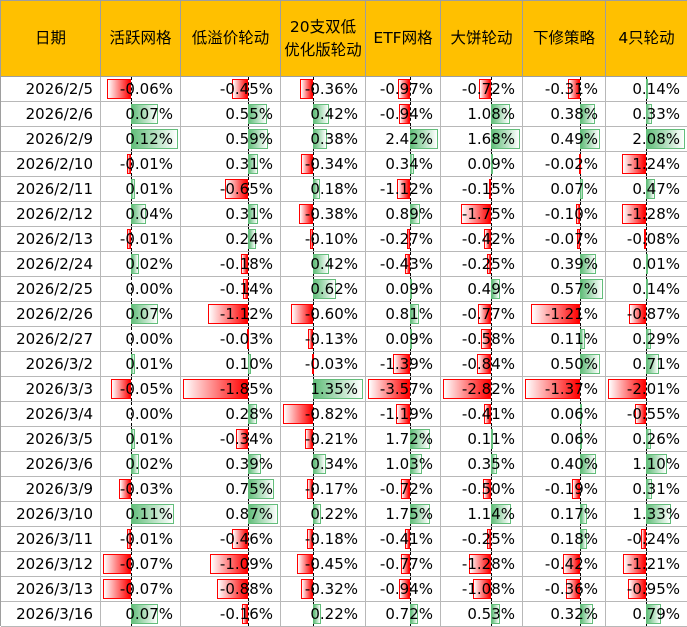  What do you see at coordinates (54, 589) in the screenshot?
I see `date-text: 2026/3/13` at bounding box center [54, 589].